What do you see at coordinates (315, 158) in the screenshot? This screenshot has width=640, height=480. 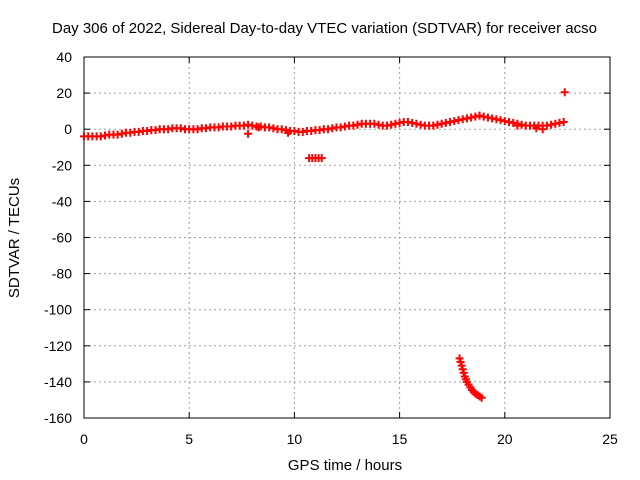 I see `series-cluster-near-11h` at bounding box center [315, 158].